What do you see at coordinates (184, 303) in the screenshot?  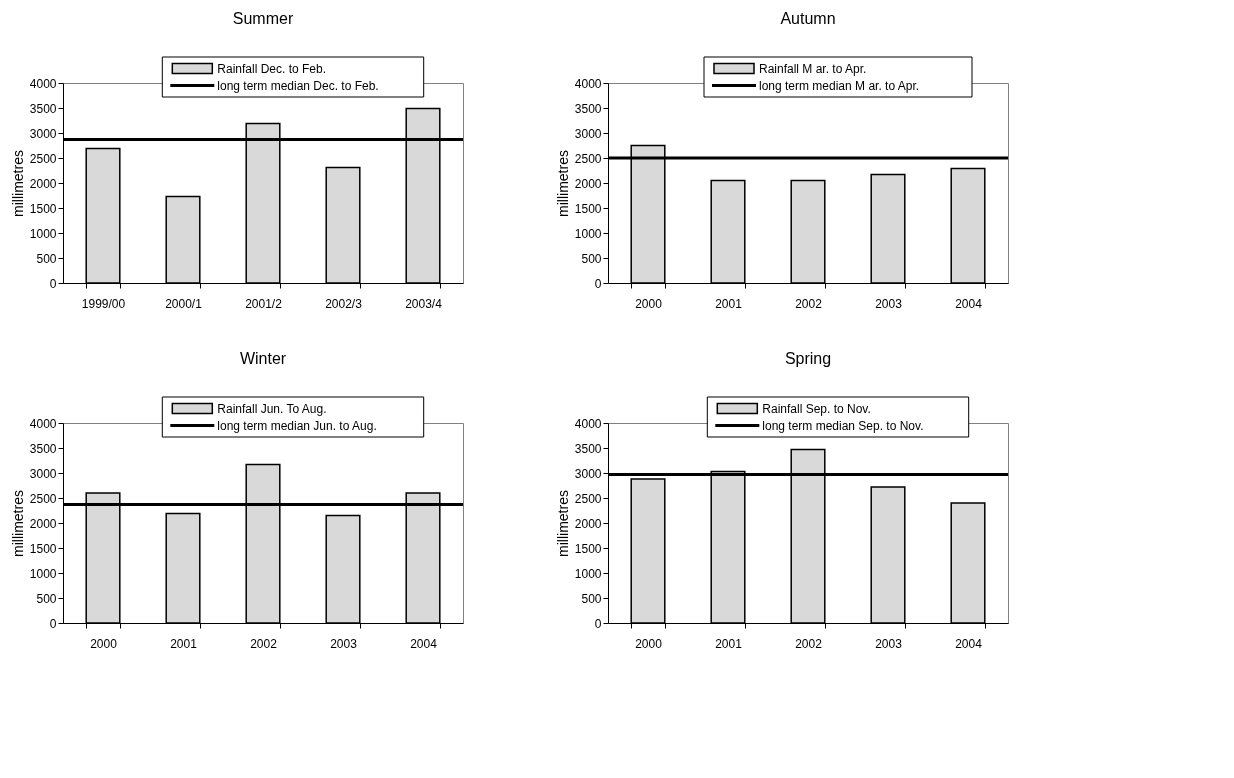 I see `x-tick-label: 2000/1` at bounding box center [184, 303].